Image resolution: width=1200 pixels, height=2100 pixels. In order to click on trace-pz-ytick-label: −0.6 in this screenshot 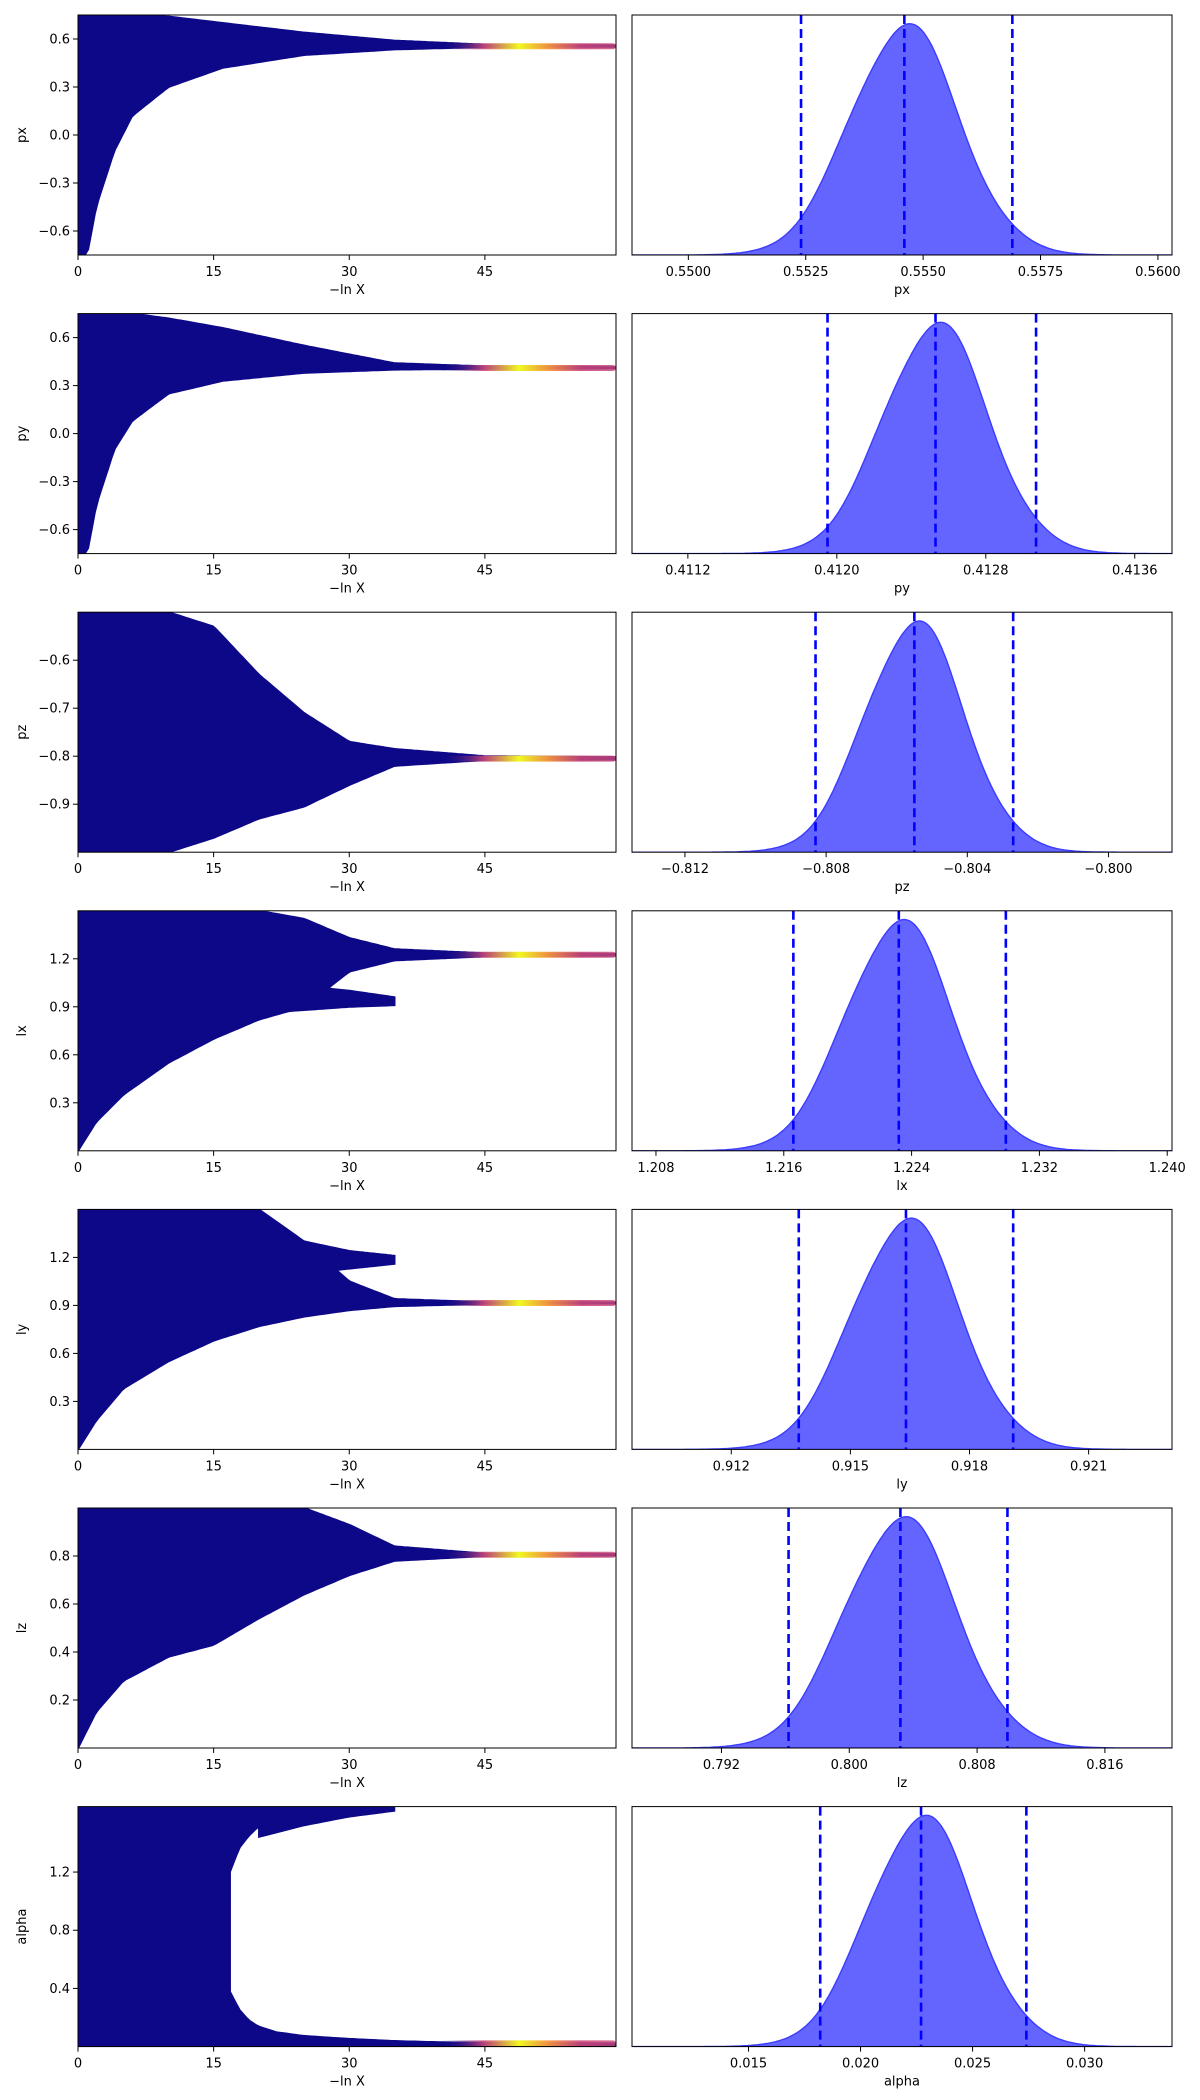, I will do `click(54, 661)`.